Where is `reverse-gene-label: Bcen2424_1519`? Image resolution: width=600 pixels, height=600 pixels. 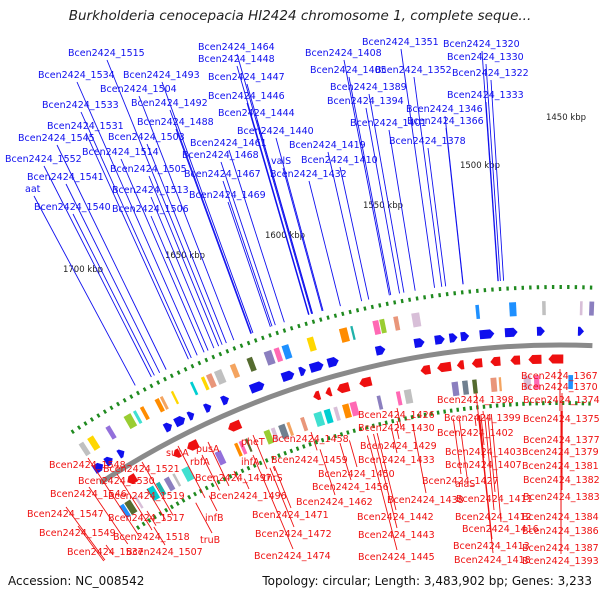 reverse-gene-label: Bcen2424_1519 is located at coordinates (146, 496).